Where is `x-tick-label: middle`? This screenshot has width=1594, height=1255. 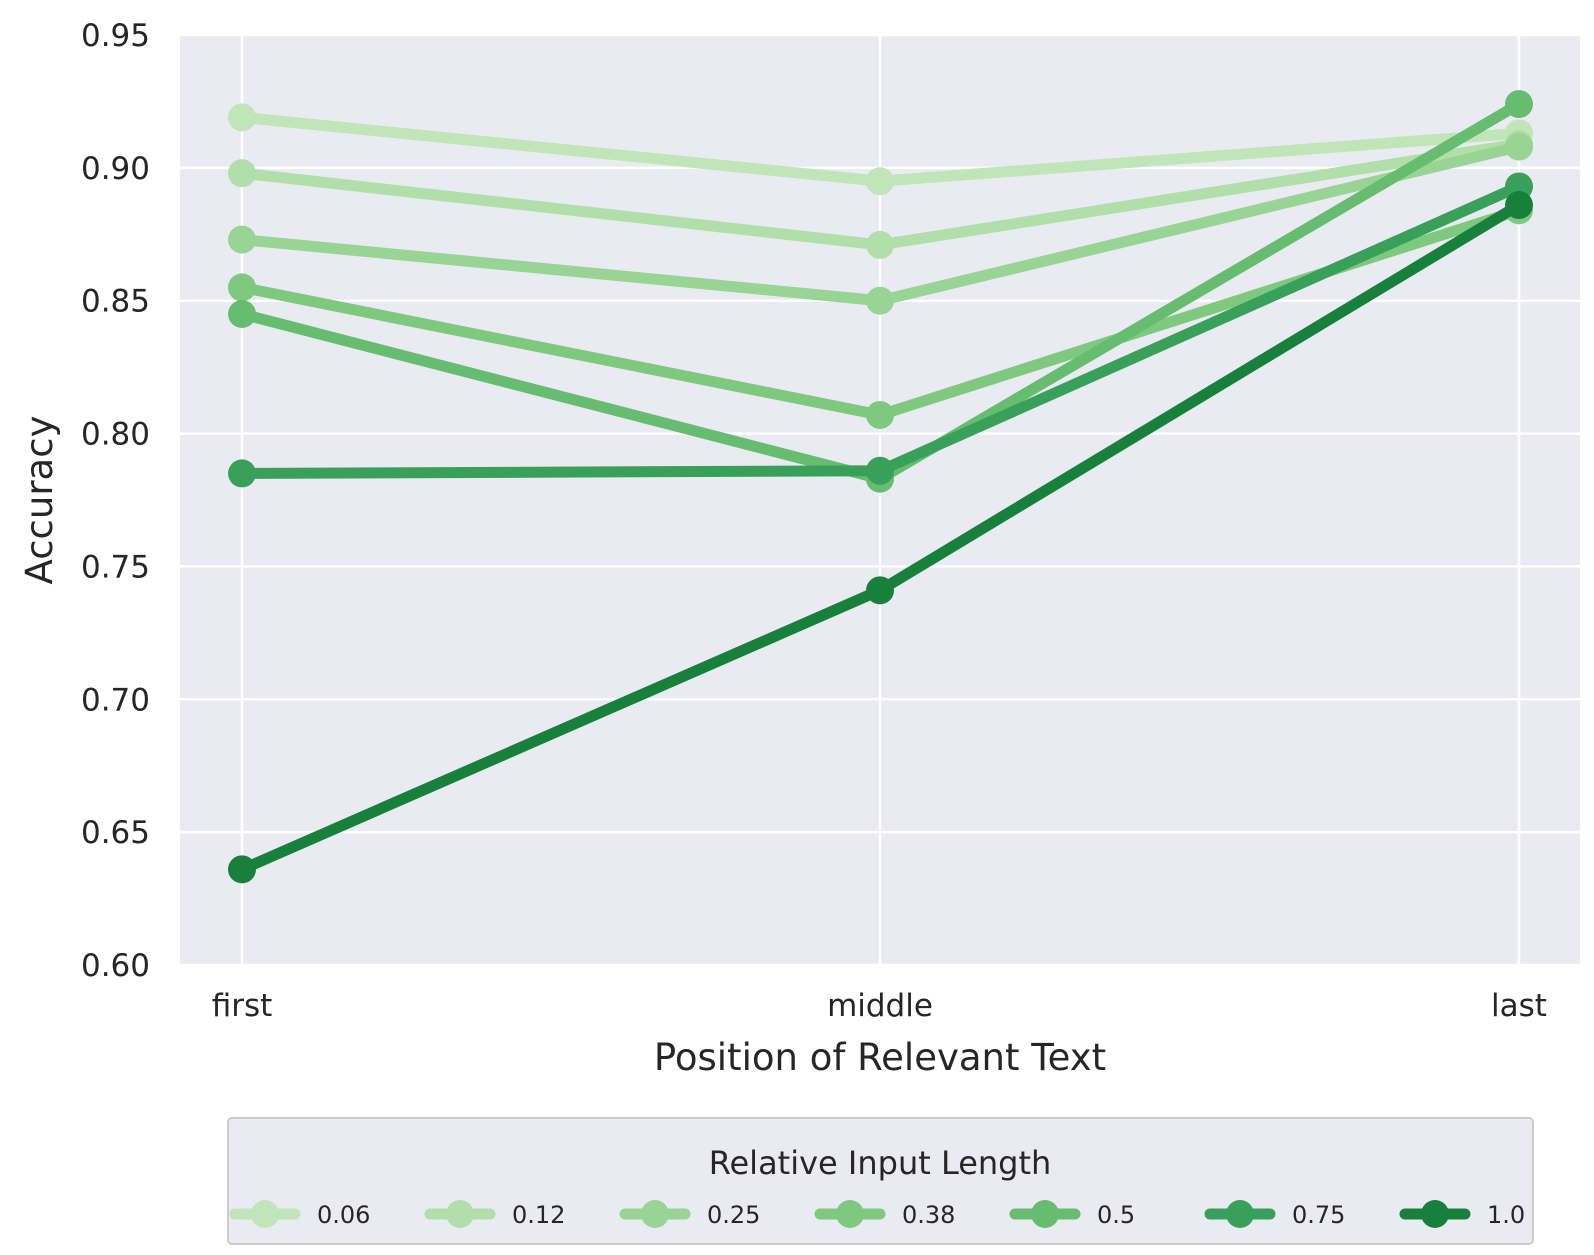 x-tick-label: middle is located at coordinates (880, 1006).